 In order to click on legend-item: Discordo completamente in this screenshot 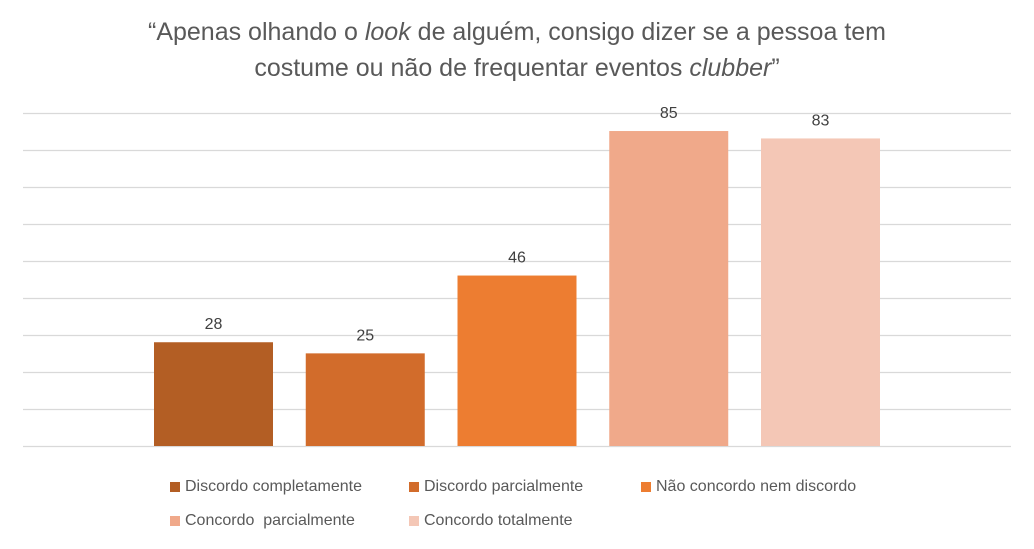, I will do `click(266, 487)`.